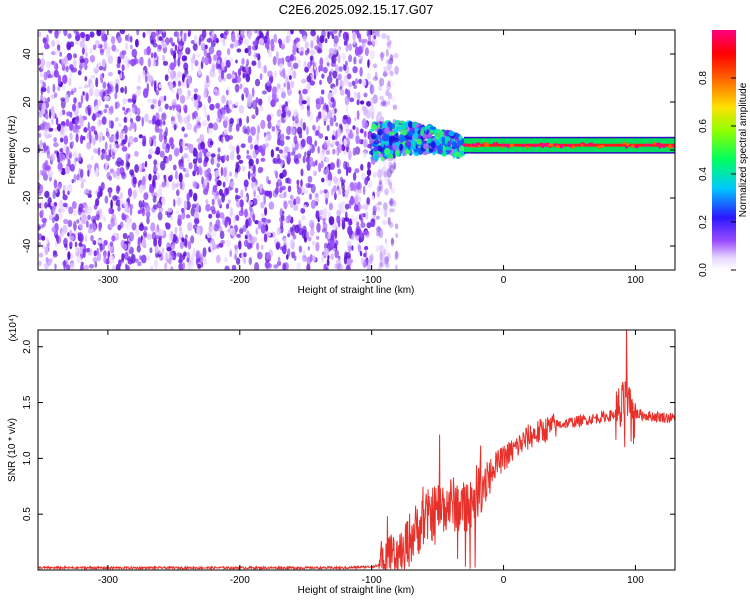 This screenshot has height=605, width=750. I want to click on spectrogram-y-label: Frequency (Hz), so click(12, 150).